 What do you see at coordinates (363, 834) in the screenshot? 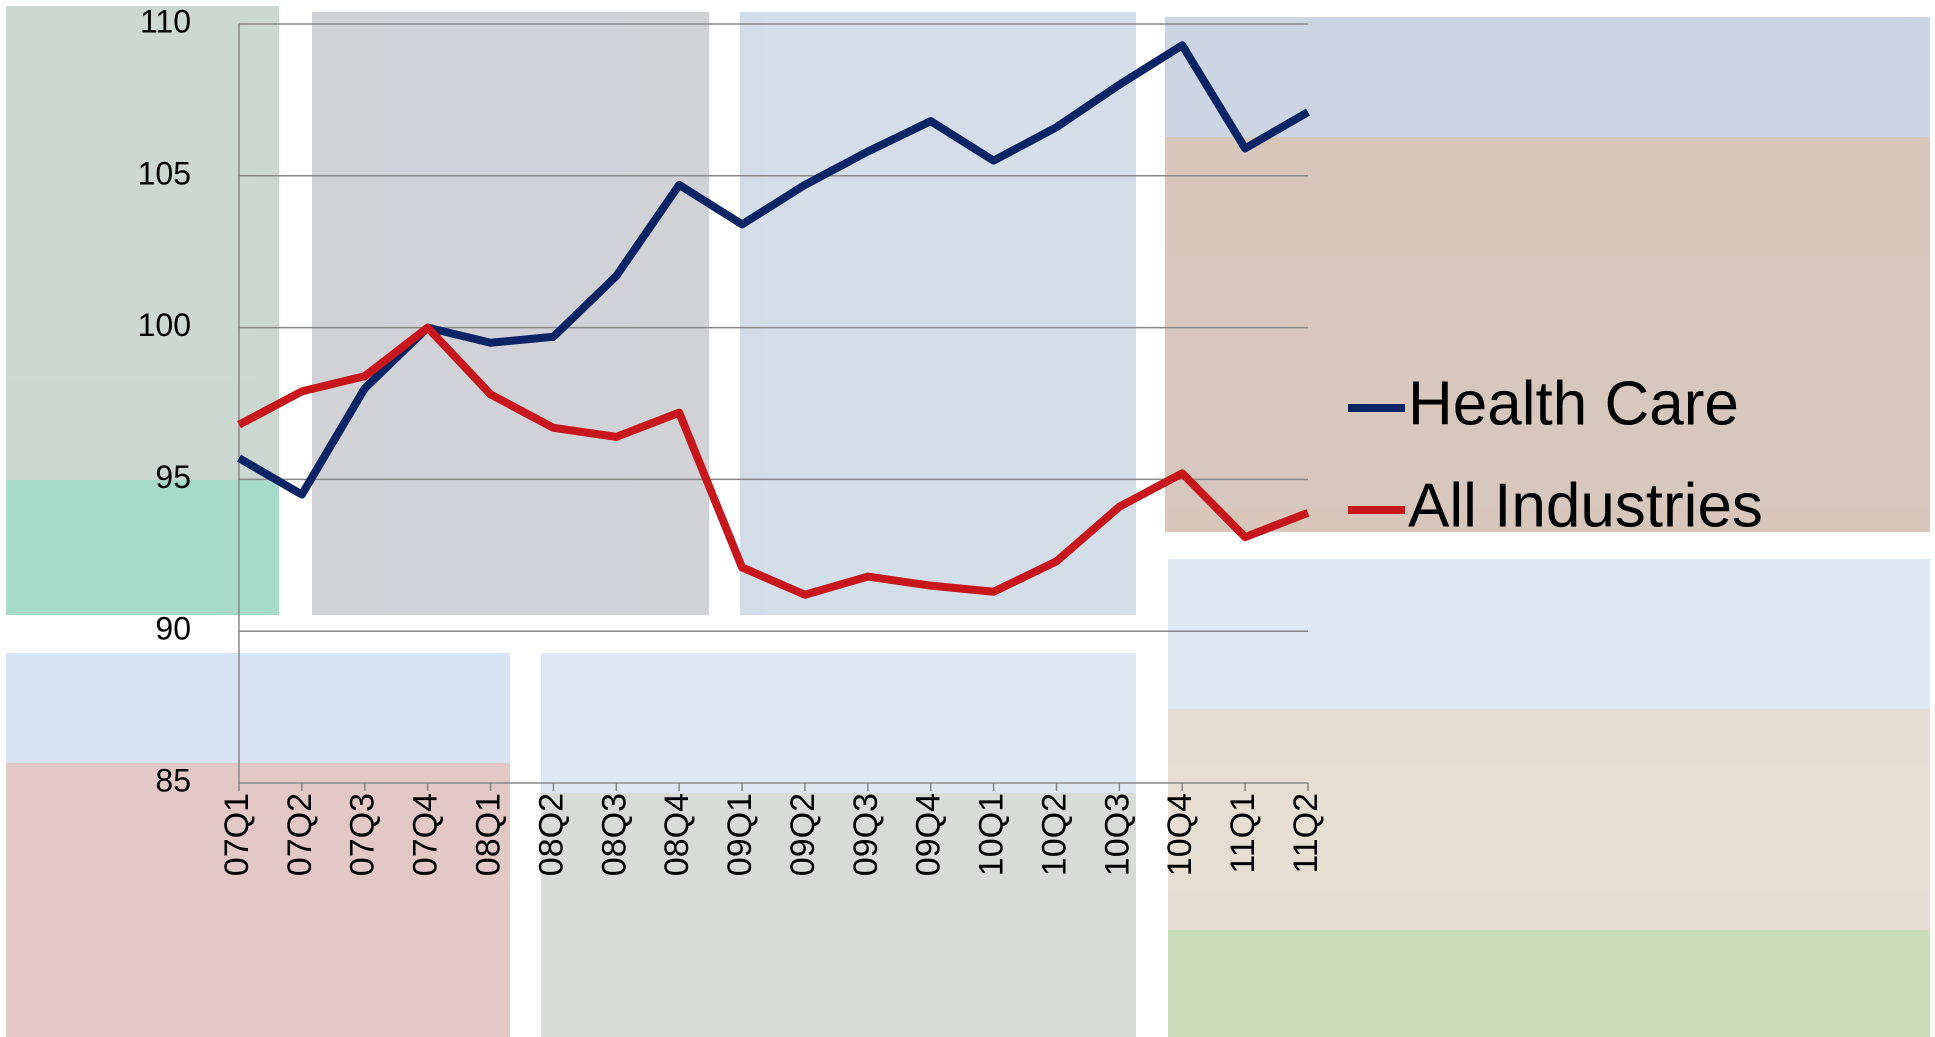
I see `x-tick-label: 07Q3` at bounding box center [363, 834].